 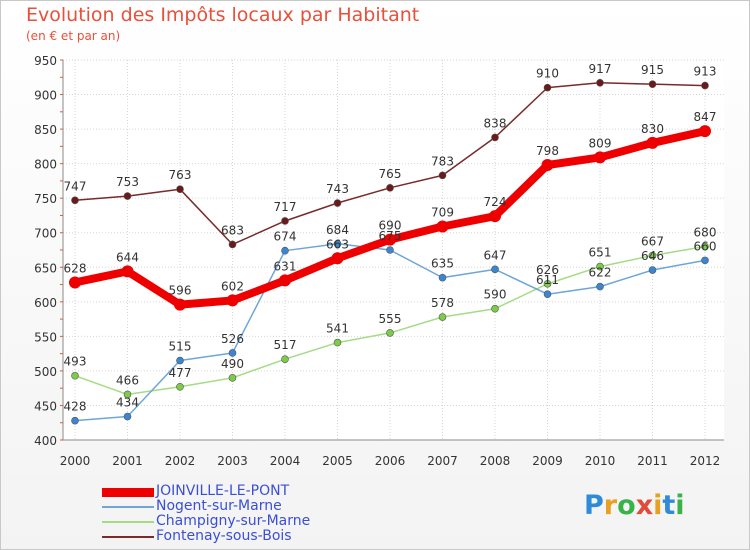 What do you see at coordinates (337, 189) in the screenshot?
I see `data-label: 743` at bounding box center [337, 189].